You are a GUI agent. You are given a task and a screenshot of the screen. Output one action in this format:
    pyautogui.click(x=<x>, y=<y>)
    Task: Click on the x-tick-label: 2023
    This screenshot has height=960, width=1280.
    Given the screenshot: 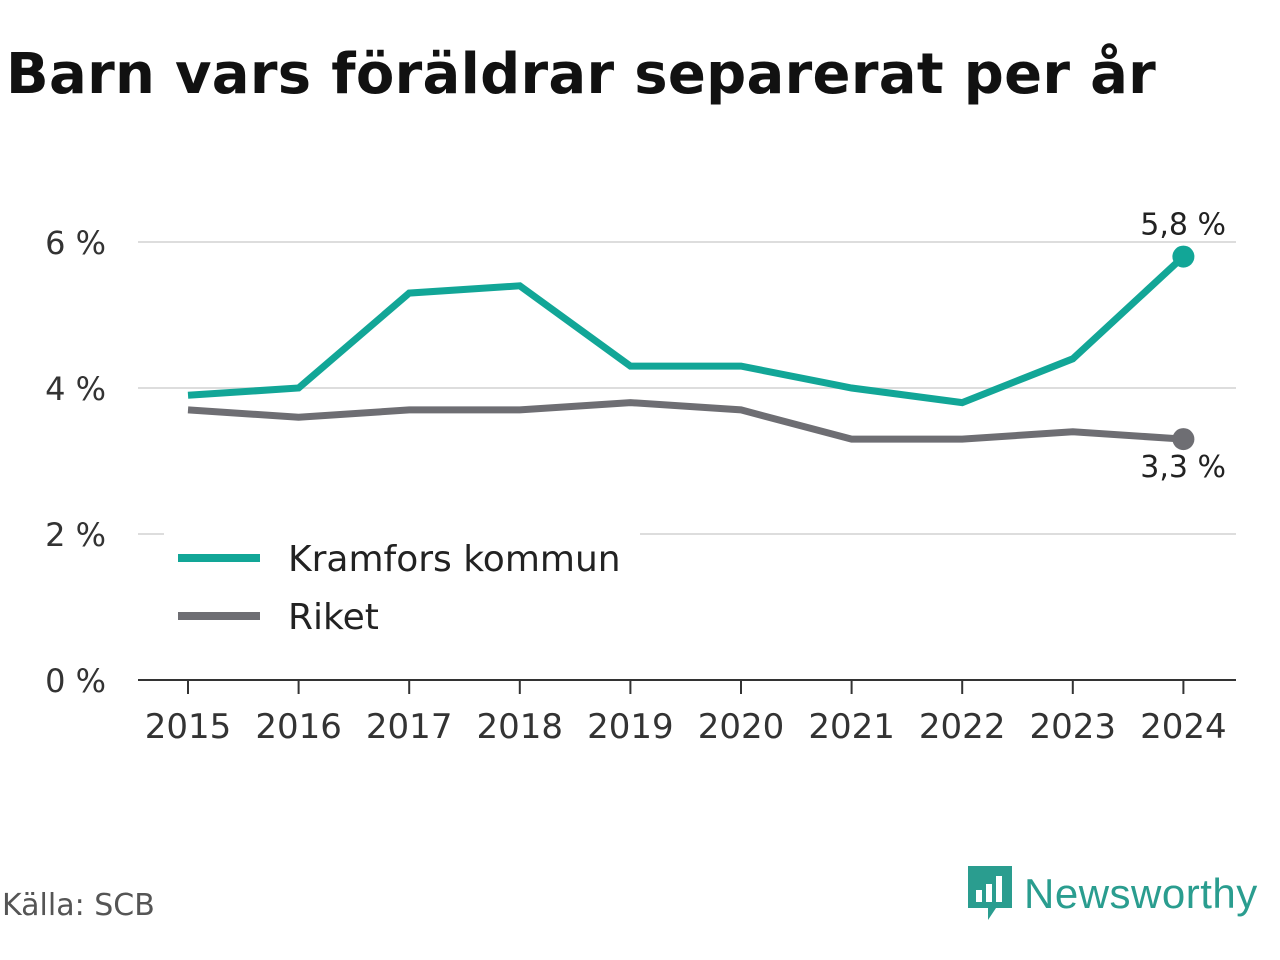 What is the action you would take?
    pyautogui.click(x=1073, y=727)
    